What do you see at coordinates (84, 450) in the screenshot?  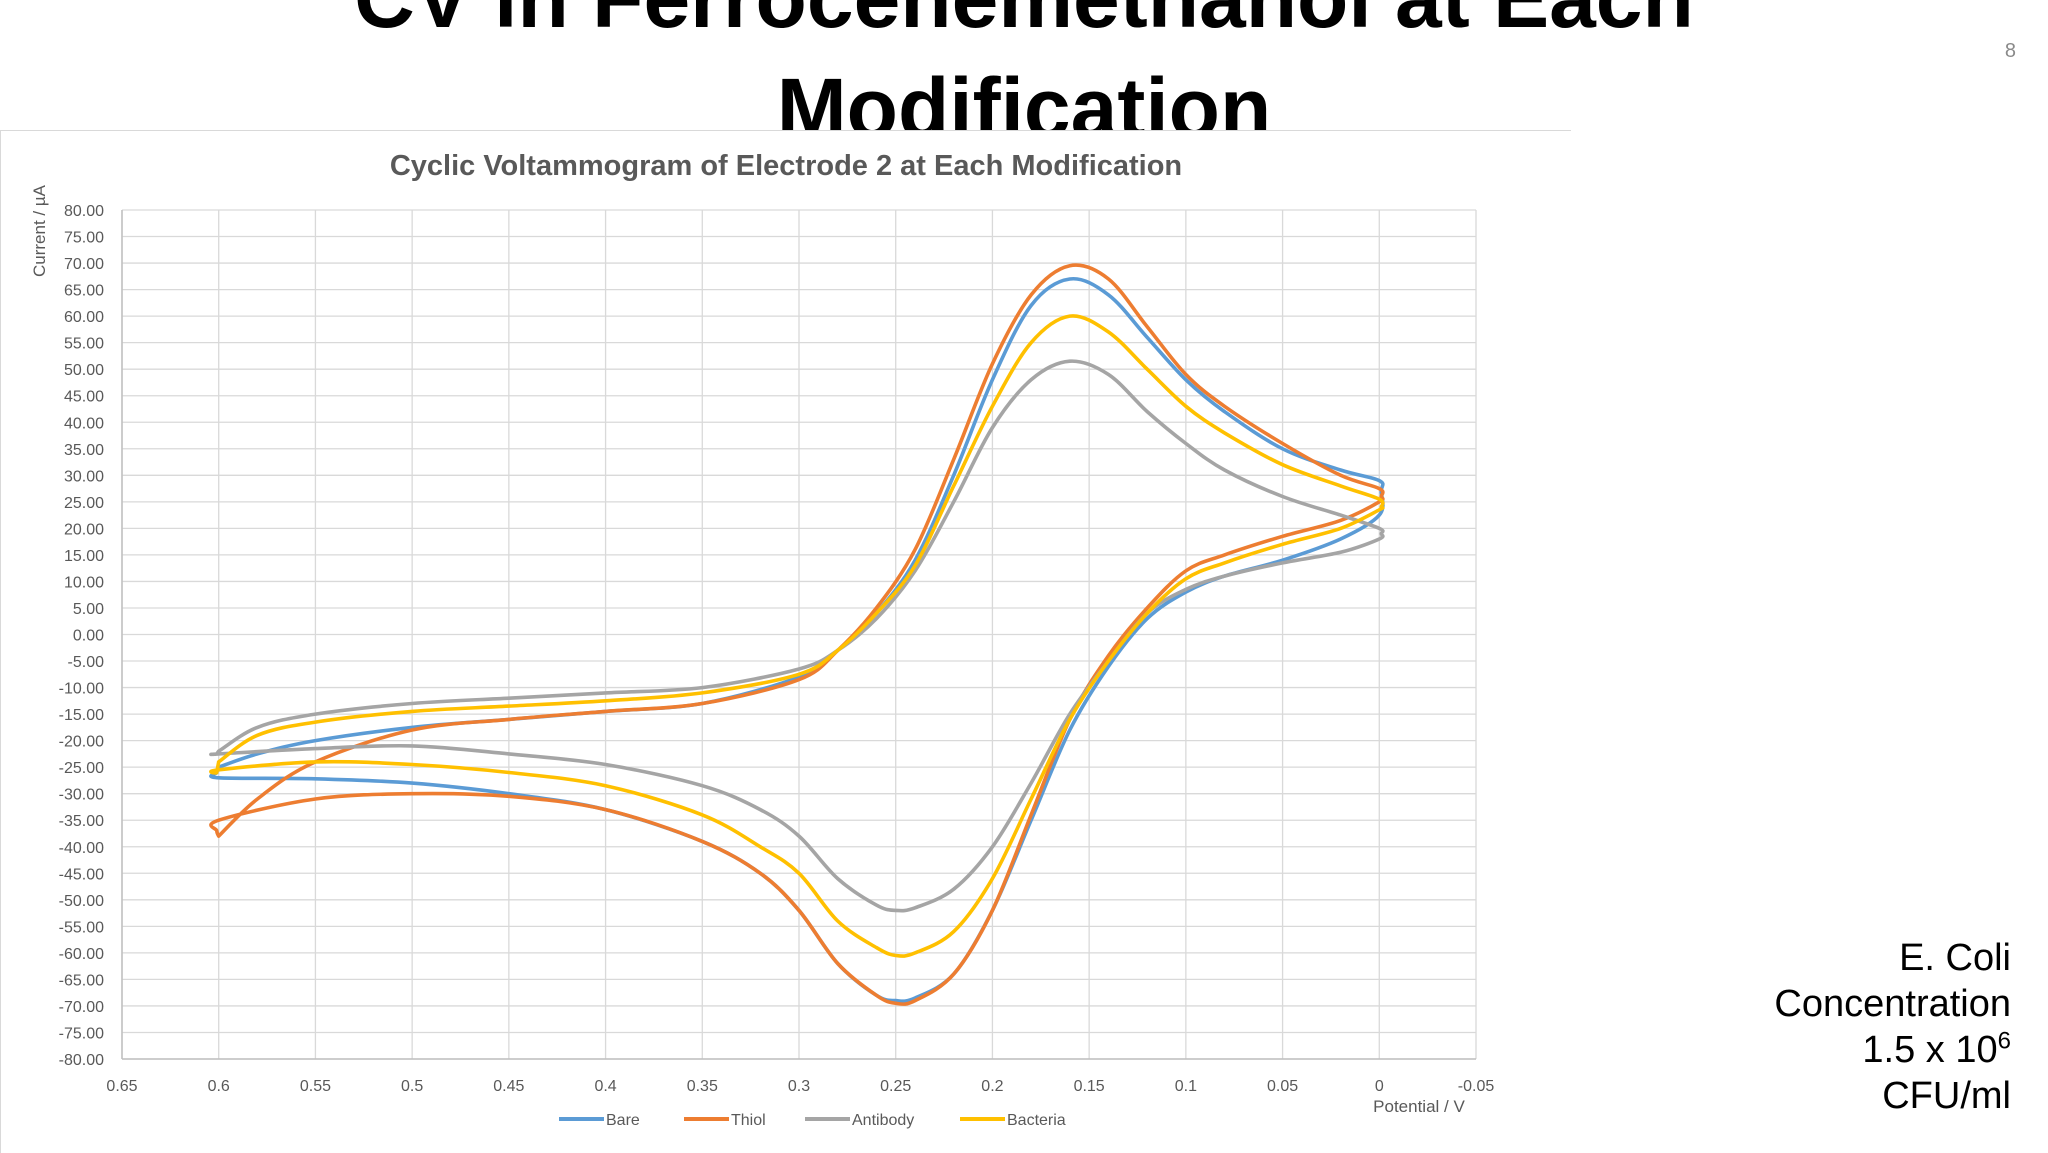 I see `y-tick-label: 35.00` at bounding box center [84, 450].